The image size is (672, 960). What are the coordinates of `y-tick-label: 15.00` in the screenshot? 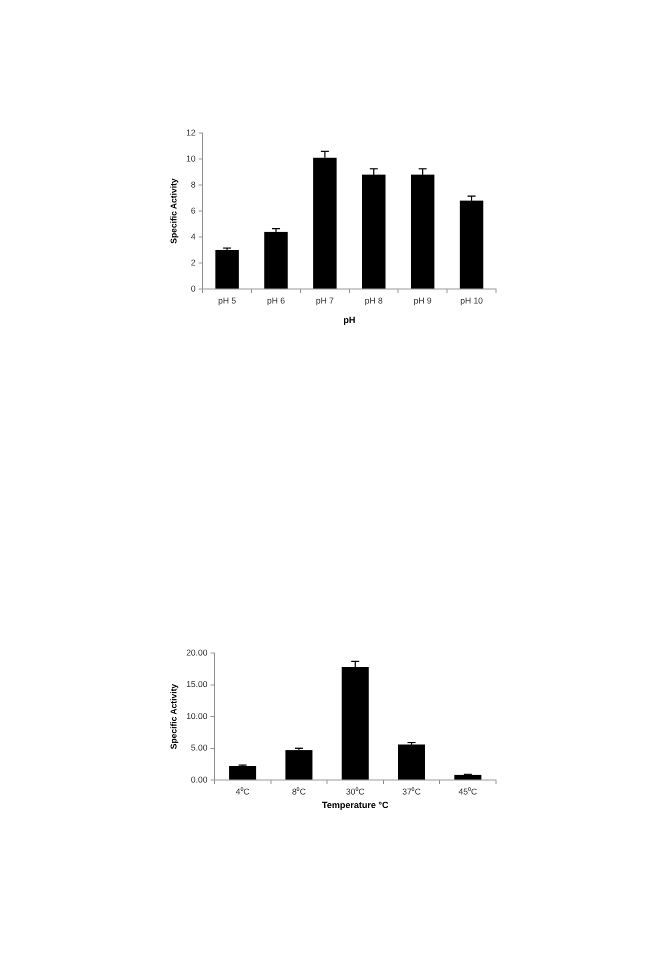 It's located at (197, 684).